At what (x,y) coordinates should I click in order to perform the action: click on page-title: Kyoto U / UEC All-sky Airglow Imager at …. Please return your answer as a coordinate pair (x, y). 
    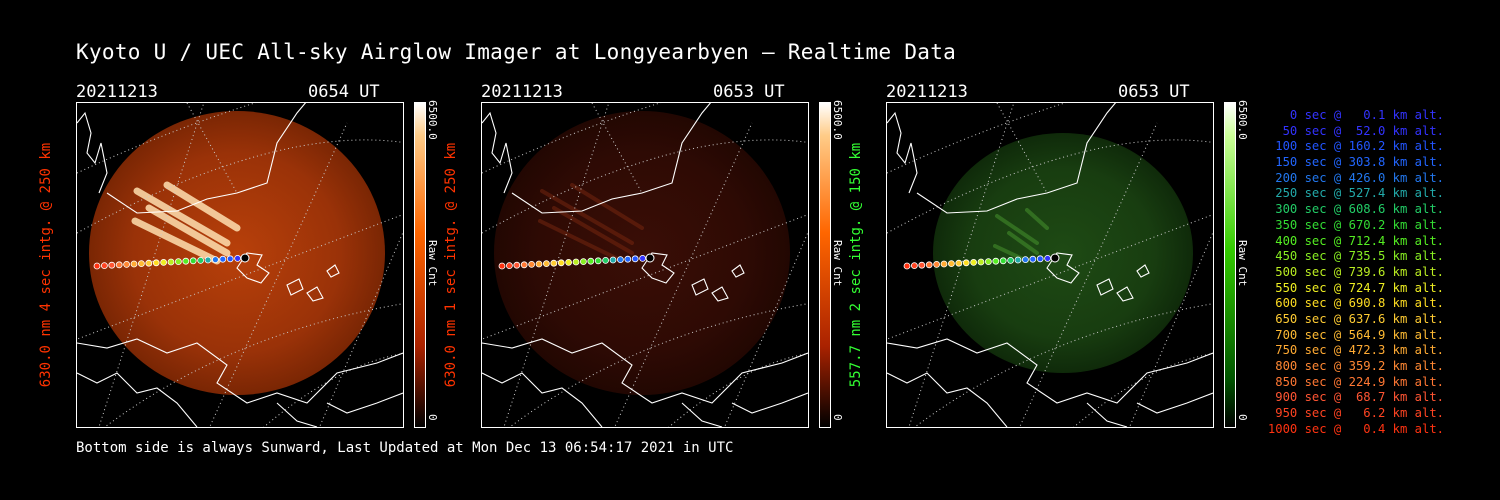
    Looking at the image, I should click on (516, 52).